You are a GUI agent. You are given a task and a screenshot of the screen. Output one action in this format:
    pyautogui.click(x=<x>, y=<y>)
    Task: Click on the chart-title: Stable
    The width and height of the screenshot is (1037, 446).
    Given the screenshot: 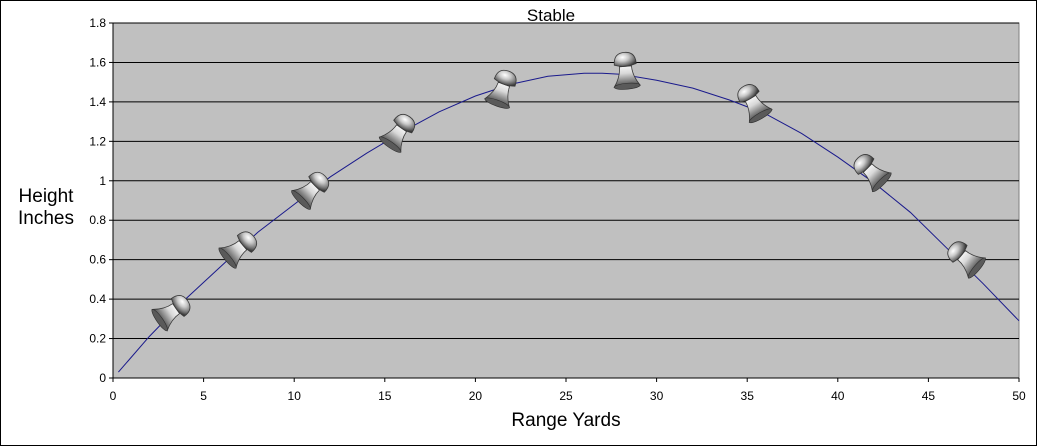 What is the action you would take?
    pyautogui.click(x=551, y=15)
    